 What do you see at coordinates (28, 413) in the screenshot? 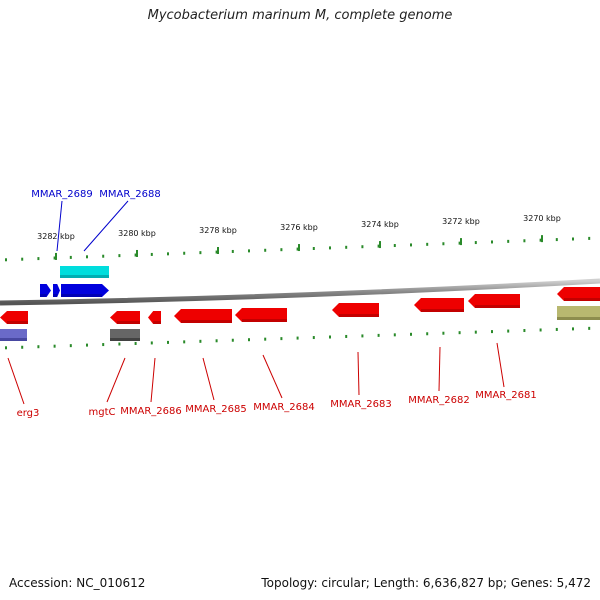
I see `reverse-gene-label: erg3` at bounding box center [28, 413].